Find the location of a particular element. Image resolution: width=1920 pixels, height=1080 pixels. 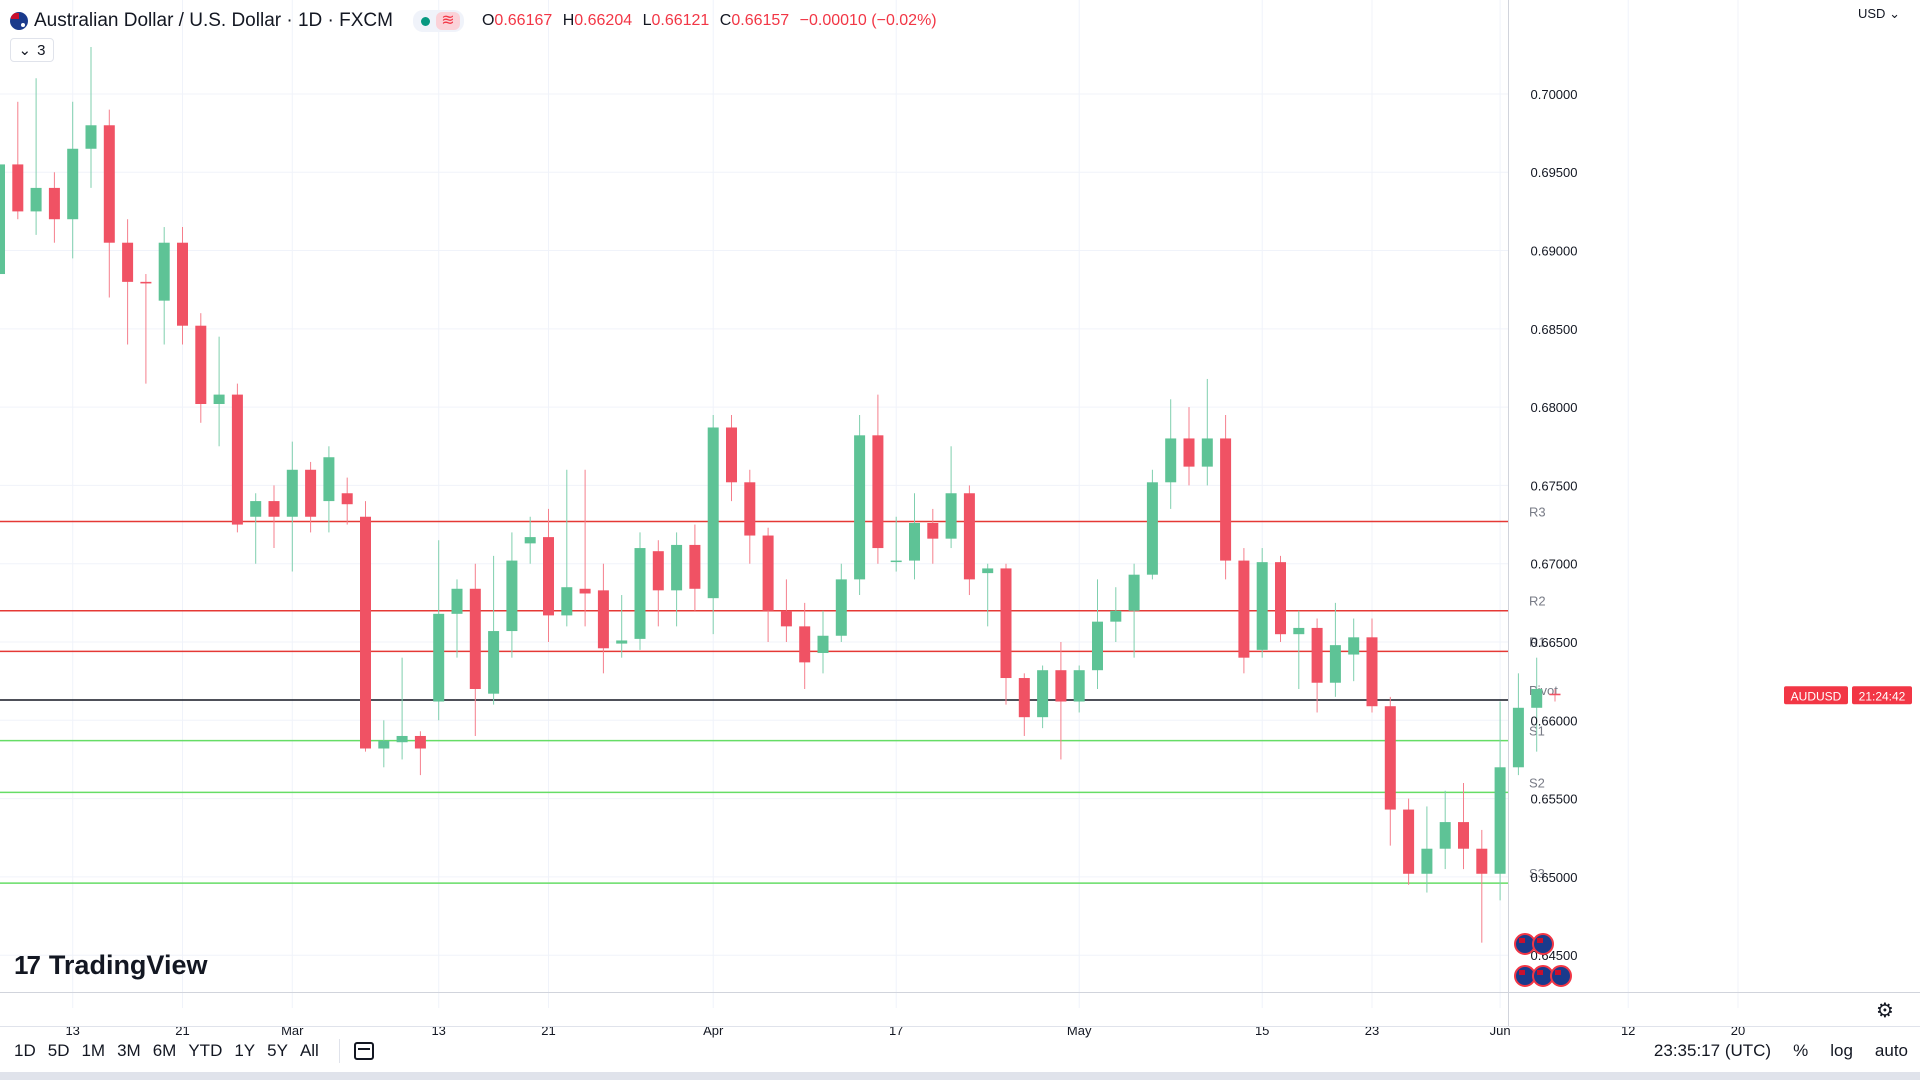

countdown-bg is located at coordinates (1882, 695).